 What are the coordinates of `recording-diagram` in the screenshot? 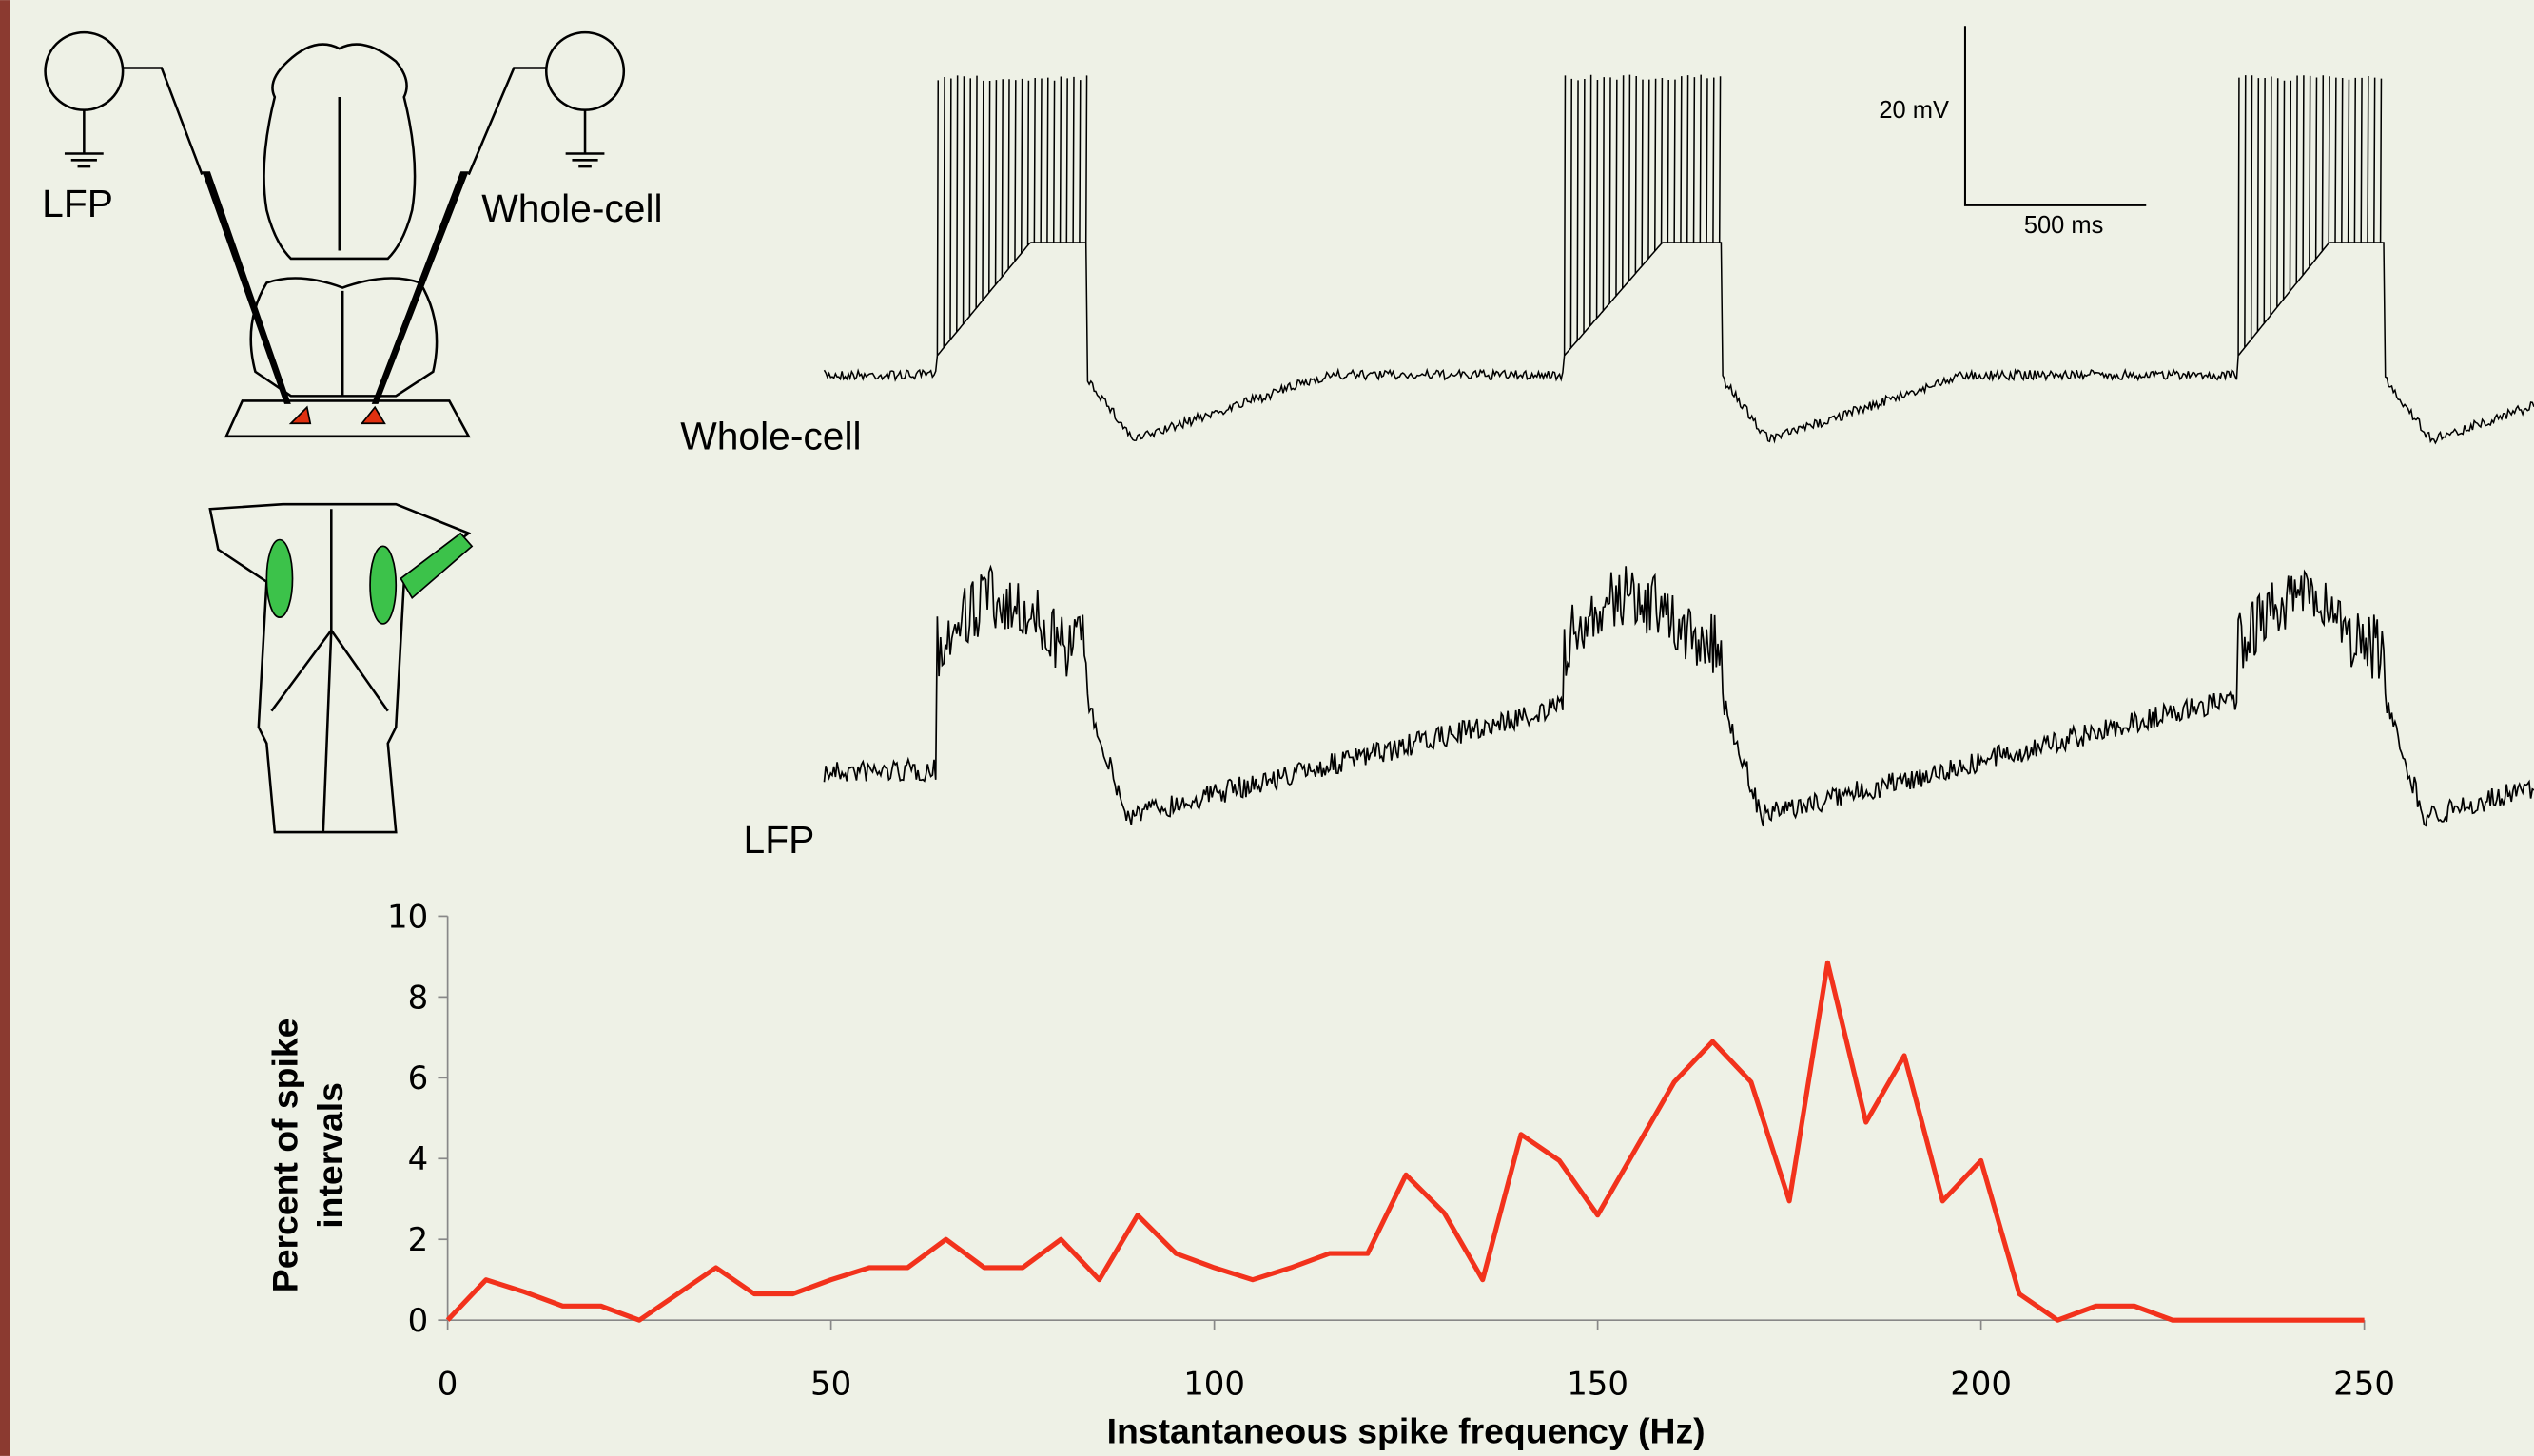 It's located at (335, 432).